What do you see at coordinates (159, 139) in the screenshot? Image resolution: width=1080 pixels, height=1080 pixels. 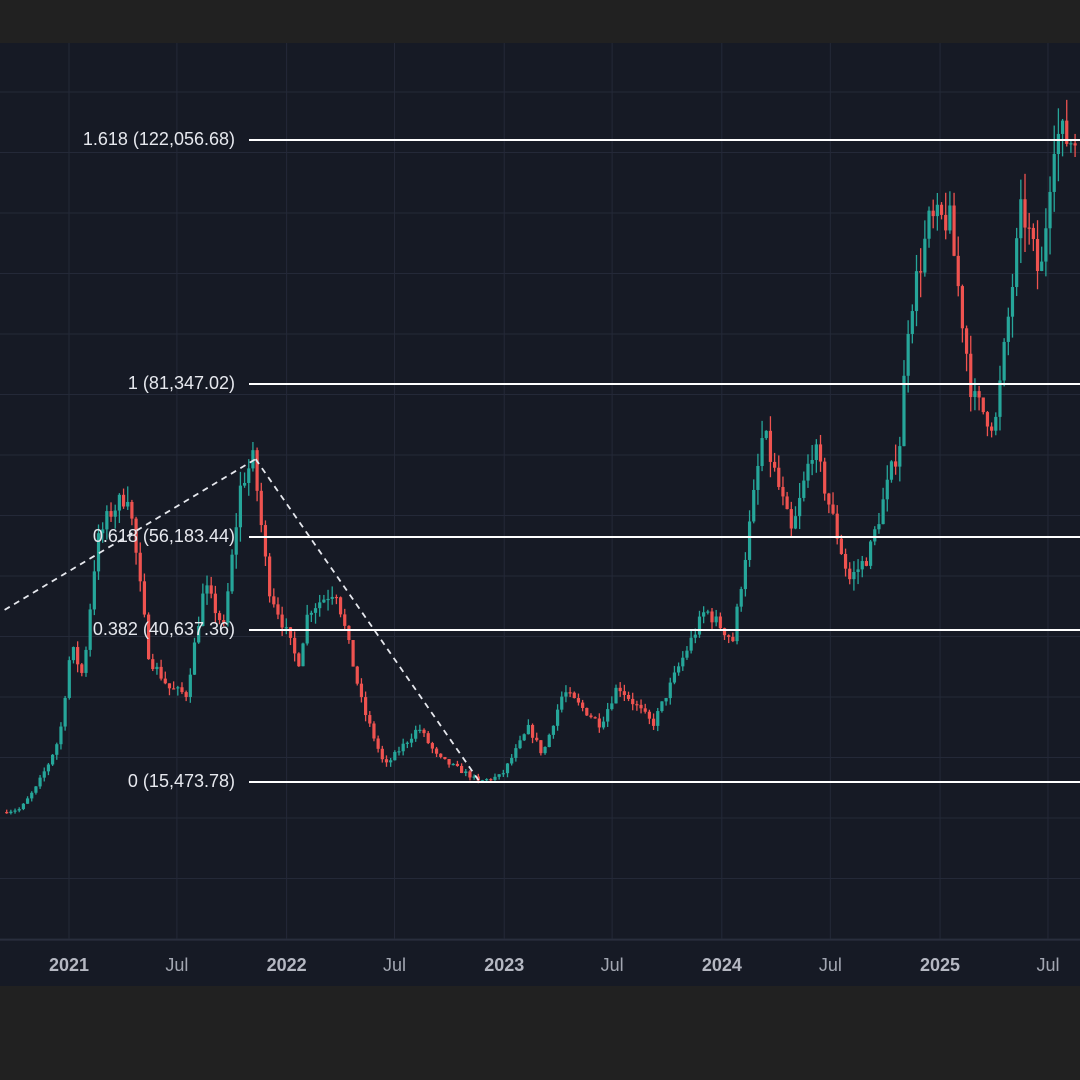 I see `fib-level-label: 1.618 (122,056.68)` at bounding box center [159, 139].